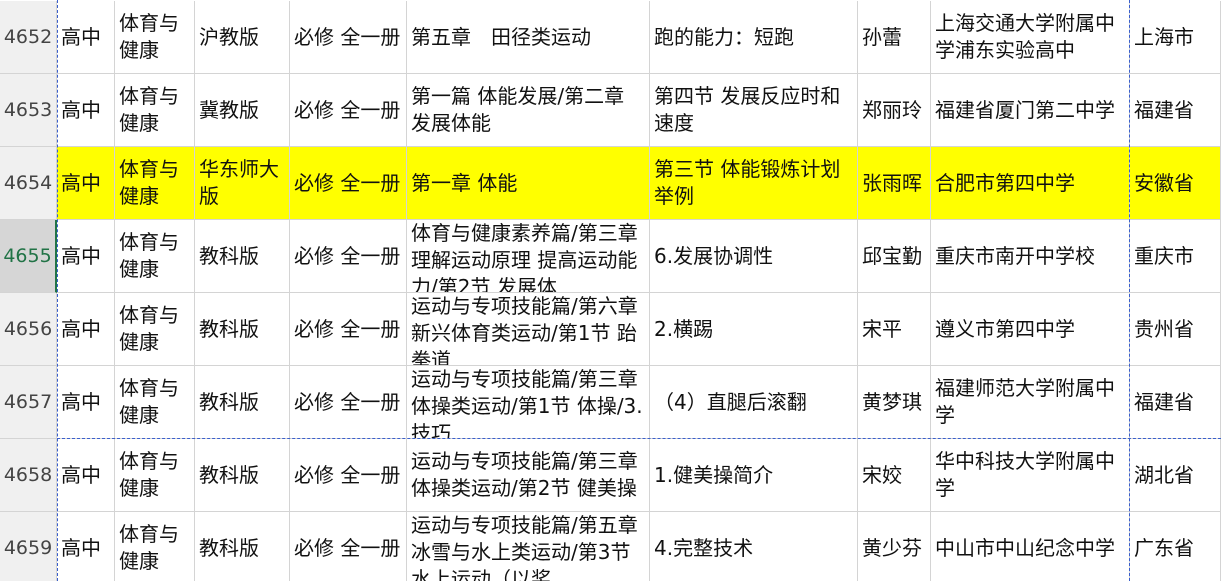 The image size is (1221, 581). What do you see at coordinates (754, 37) in the screenshot?
I see `cell: 跑的能力：短跑` at bounding box center [754, 37].